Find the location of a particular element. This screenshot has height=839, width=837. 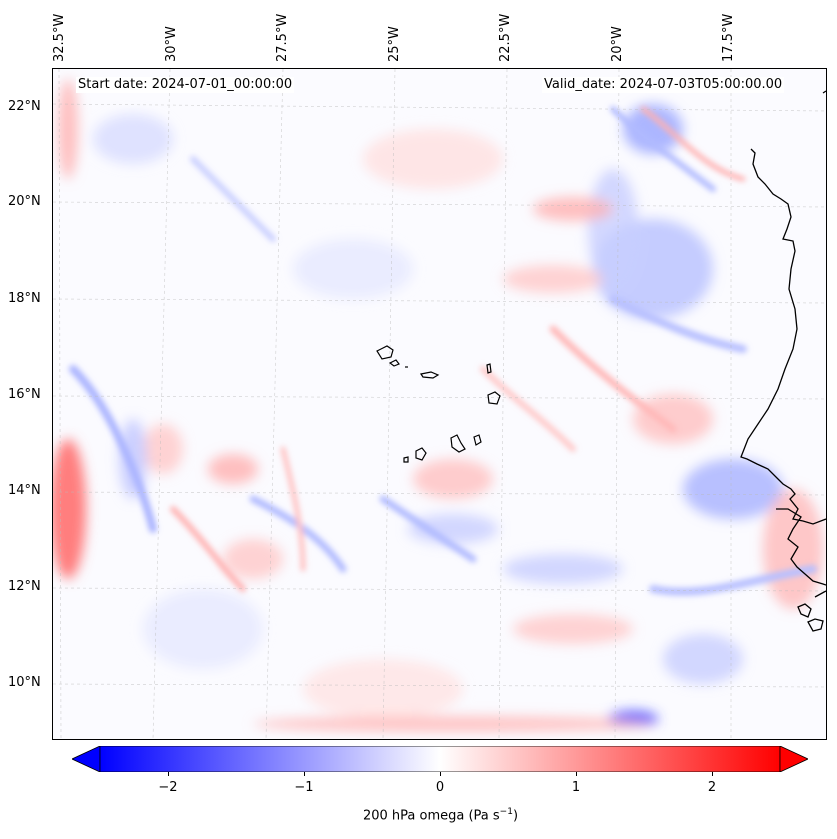

lat-label: 22°N is located at coordinates (24, 106).